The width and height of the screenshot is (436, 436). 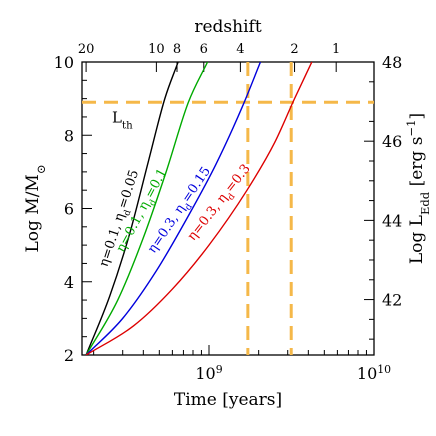 I want to click on y-right-tick-label: 42, so click(x=392, y=300).